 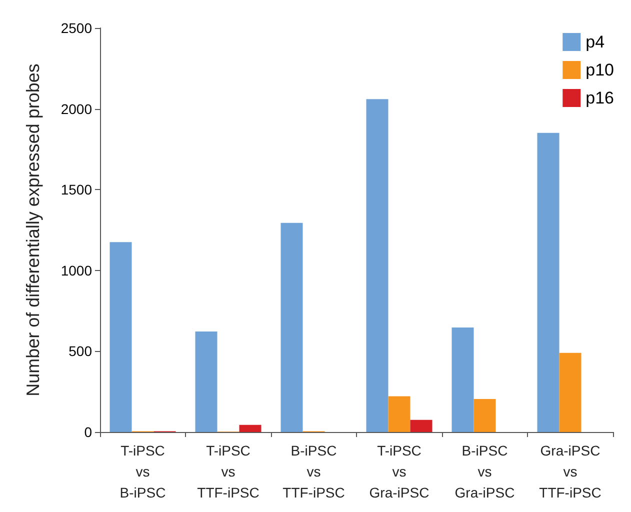 I want to click on x-tick-label: T-iPSC vs Gra-iPSC, so click(x=399, y=471).